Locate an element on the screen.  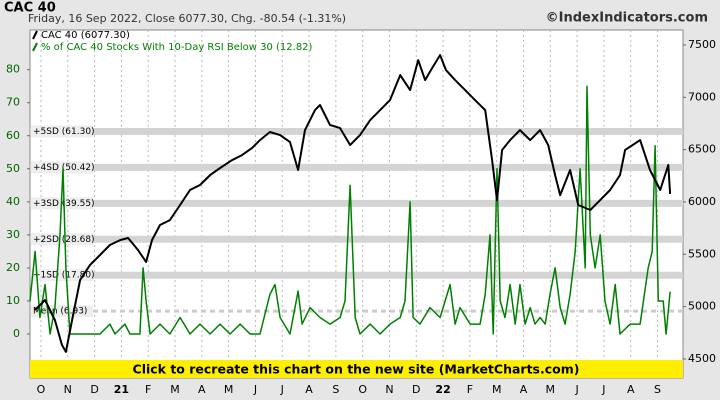
reference-label: +1SD (17.80) is located at coordinates (64, 276).